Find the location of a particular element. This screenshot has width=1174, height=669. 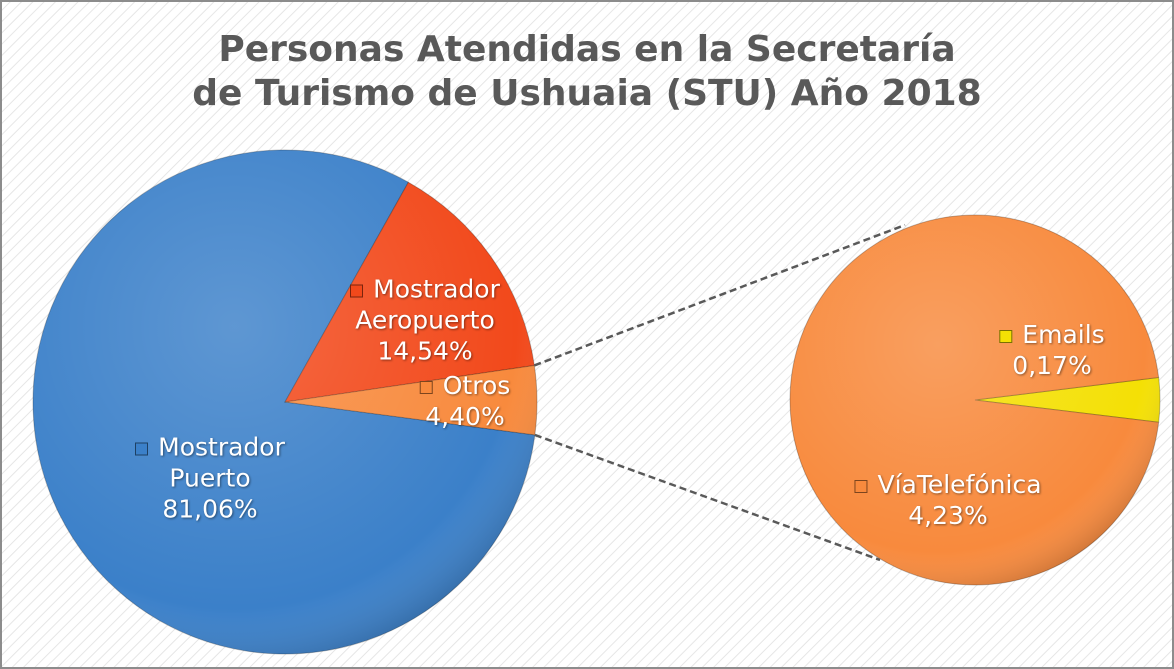

value-label: 4,40% is located at coordinates (465, 416).